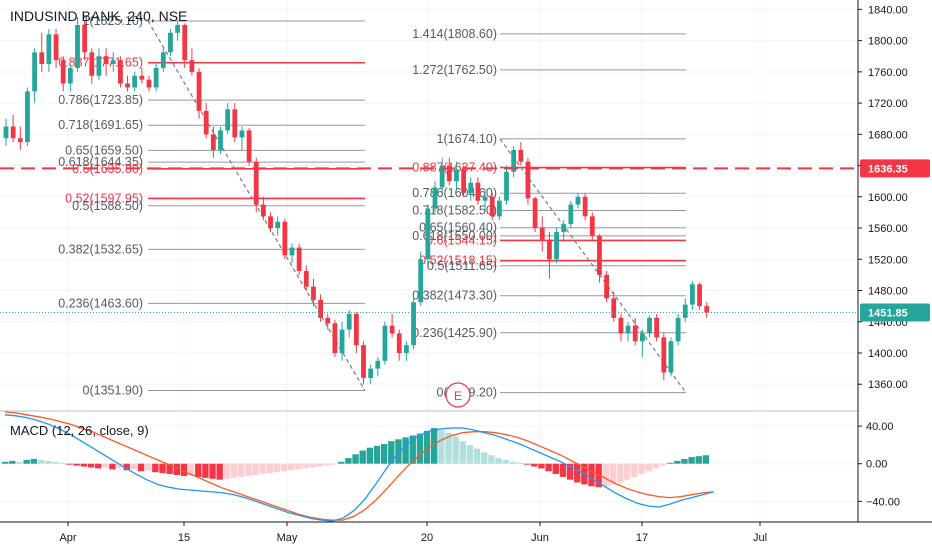  I want to click on event-marker-label: E, so click(458, 396).